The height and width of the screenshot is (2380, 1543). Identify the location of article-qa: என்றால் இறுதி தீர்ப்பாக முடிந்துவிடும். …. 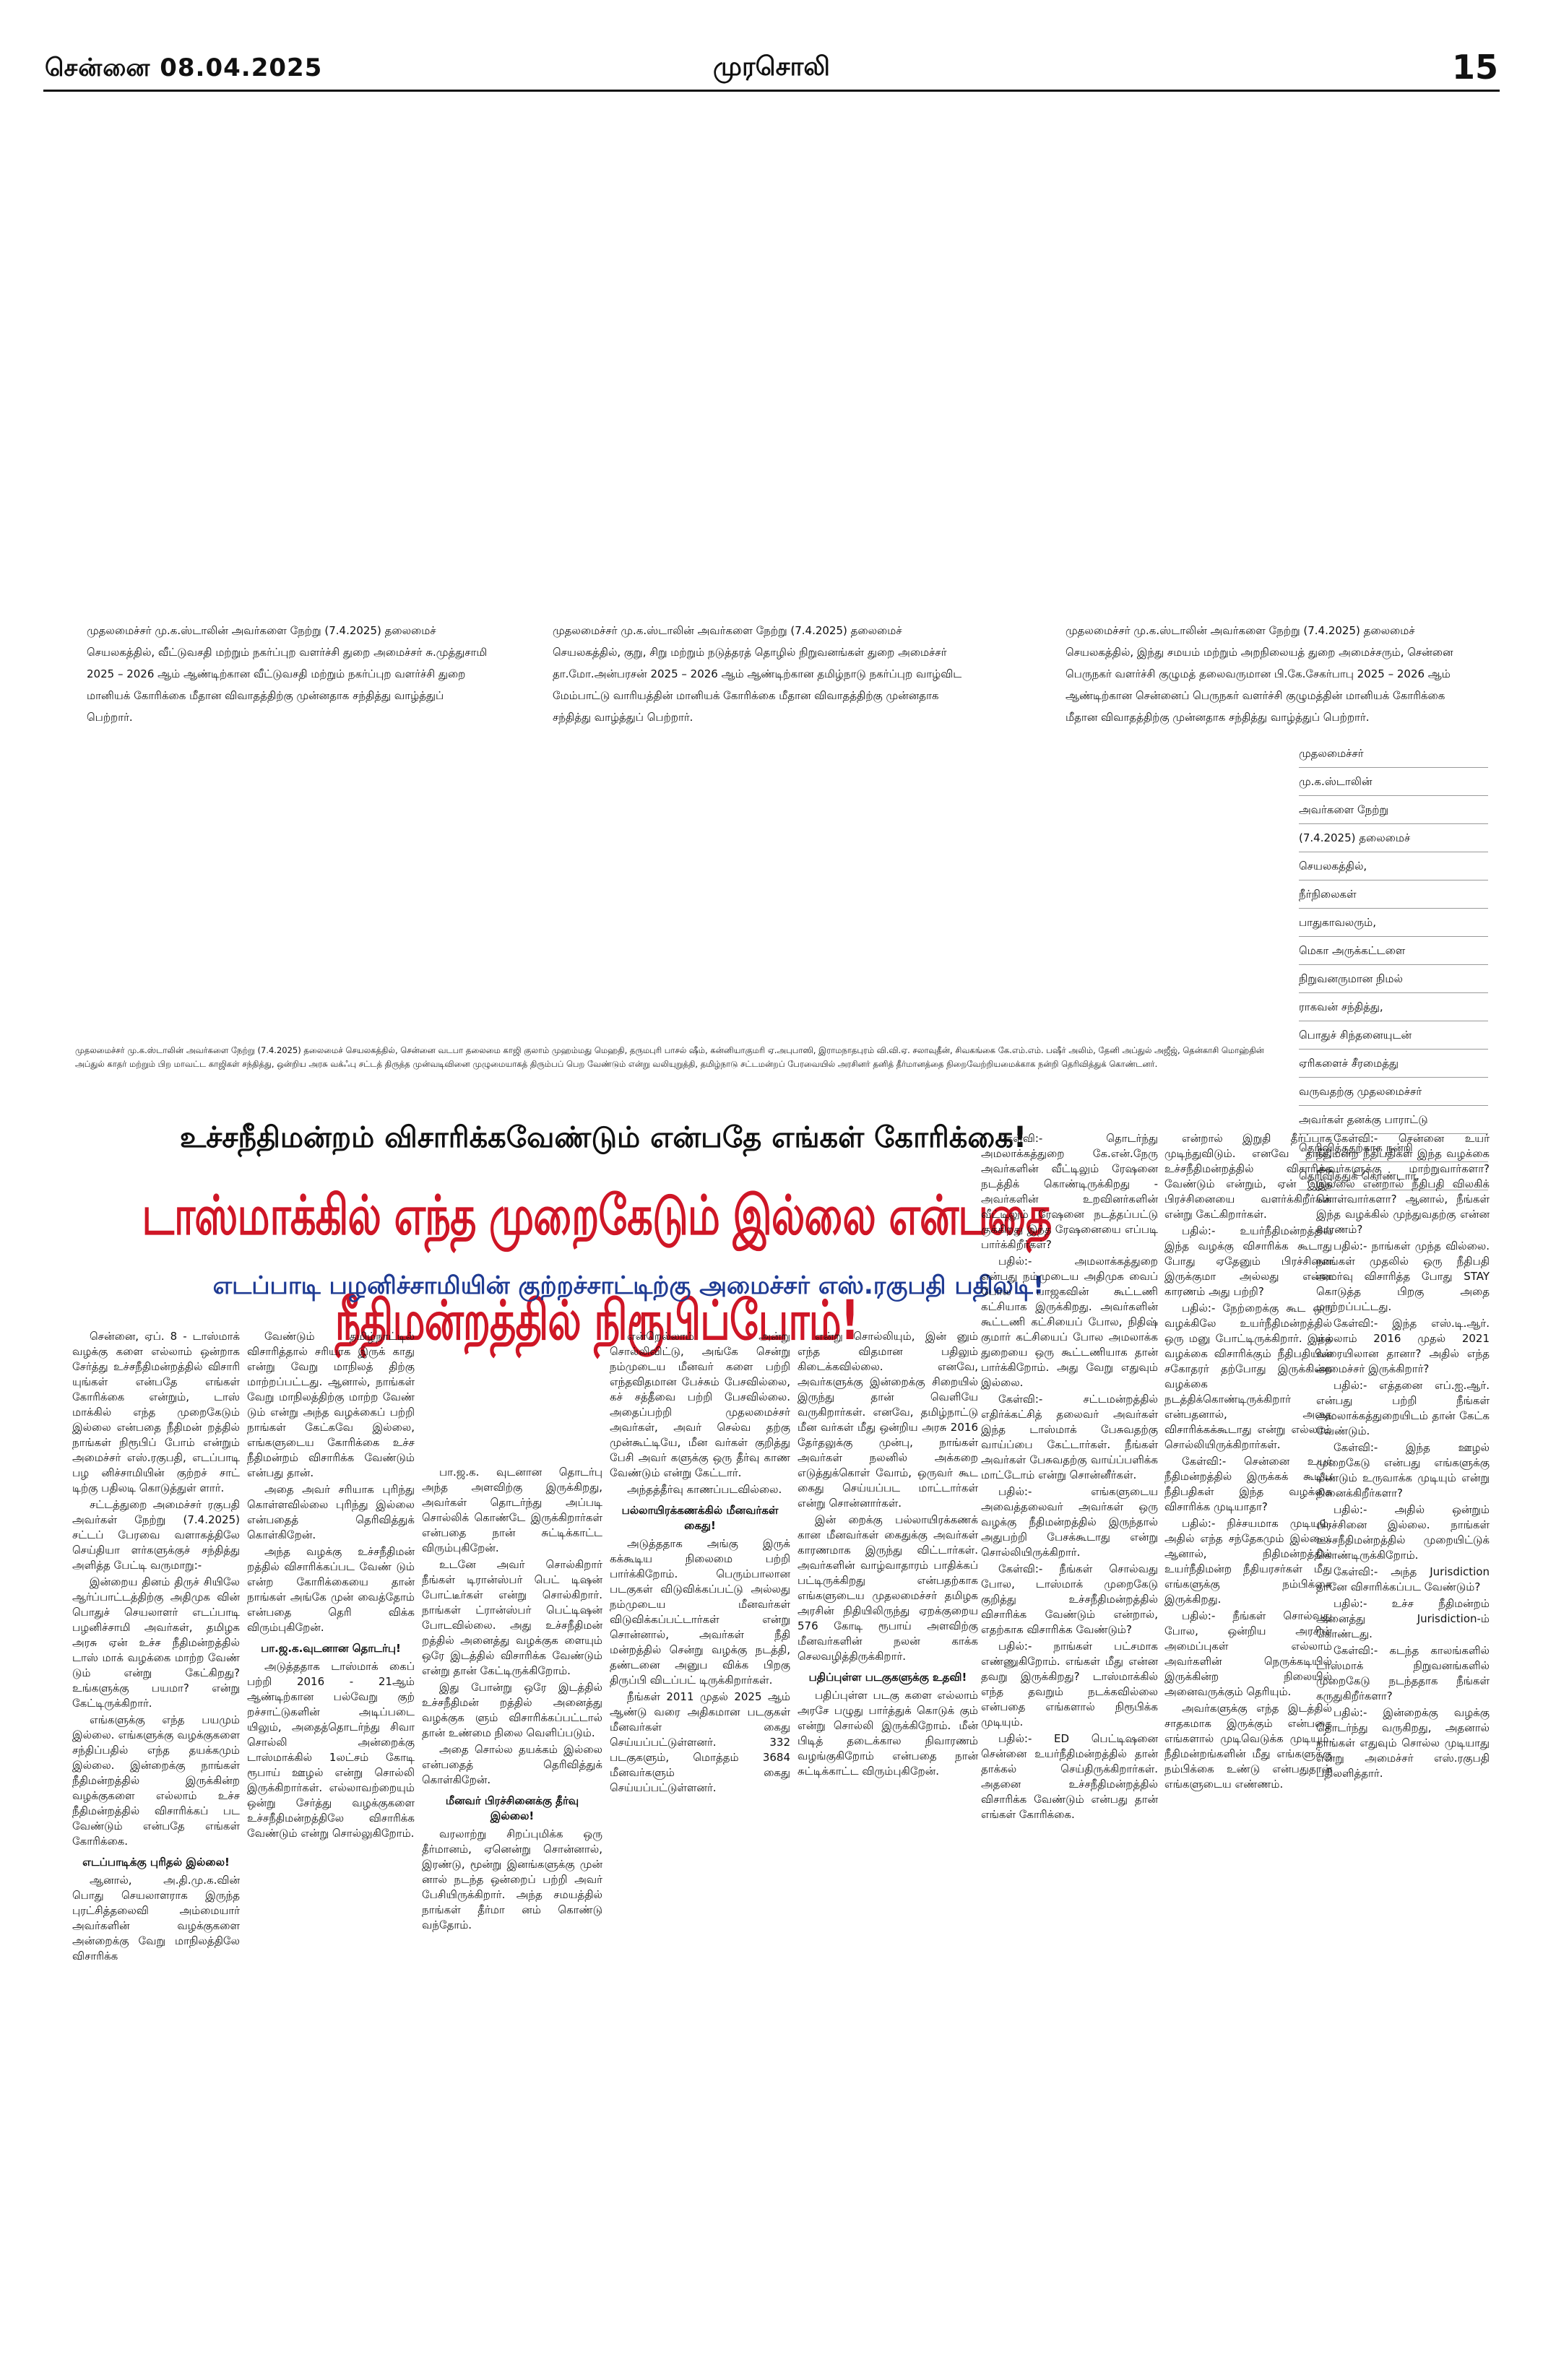
(1248, 1176).